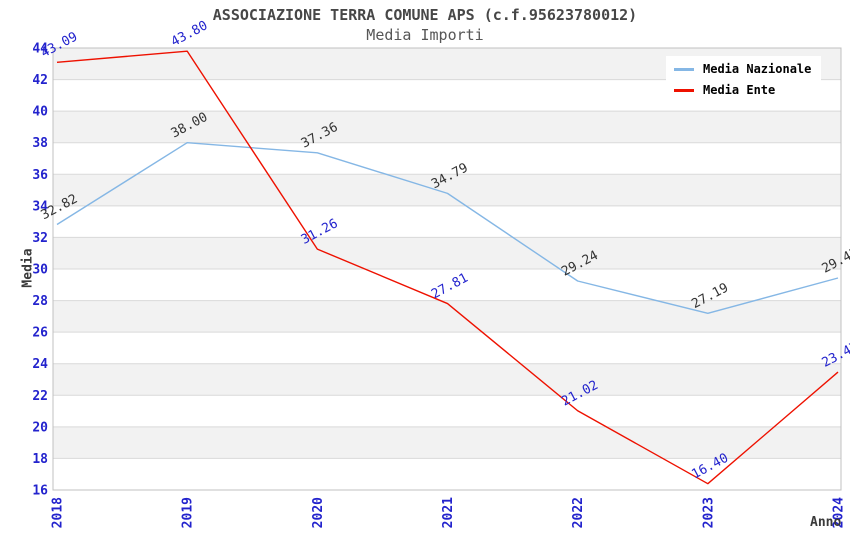 This screenshot has width=850, height=550. Describe the element at coordinates (826, 522) in the screenshot. I see `x-axis-title: Anno` at that location.